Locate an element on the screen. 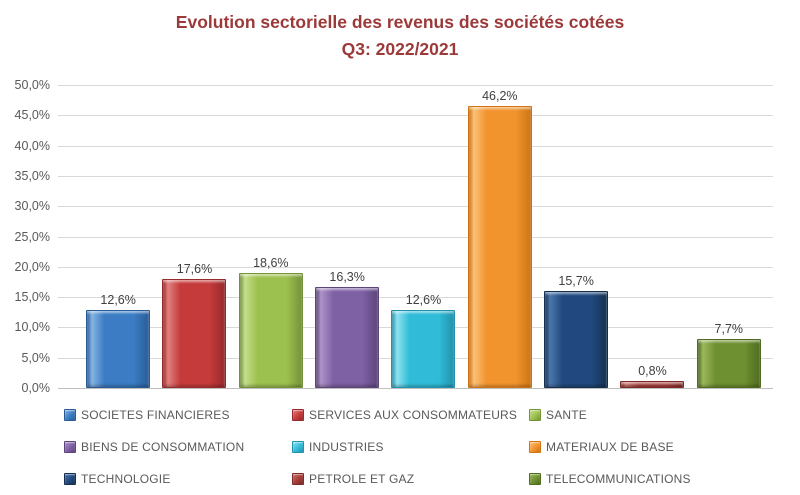 The width and height of the screenshot is (800, 495). legend-marker-technologie-icon is located at coordinates (70, 479).